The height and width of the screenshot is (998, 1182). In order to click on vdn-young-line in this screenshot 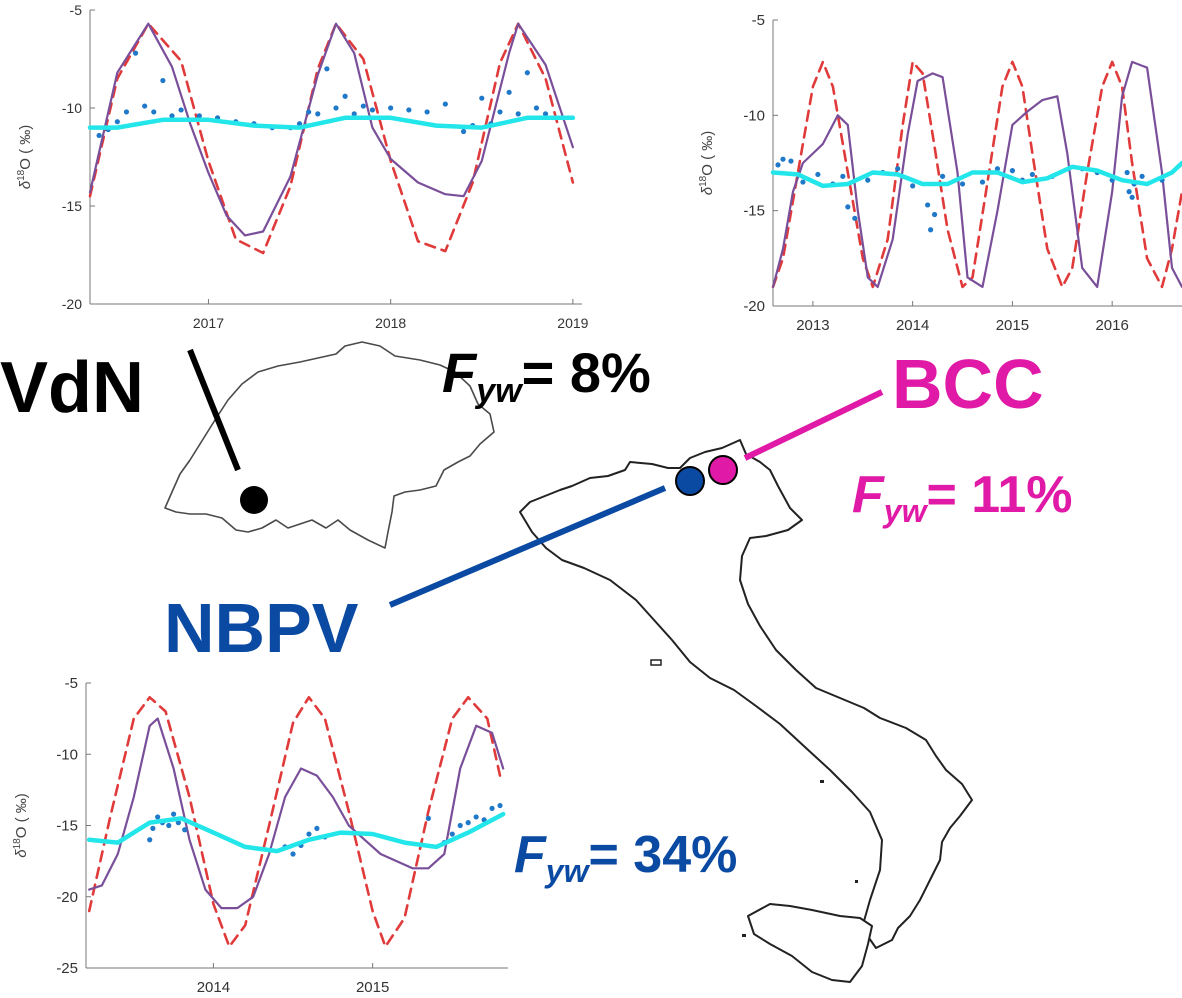, I will do `click(331, 122)`.